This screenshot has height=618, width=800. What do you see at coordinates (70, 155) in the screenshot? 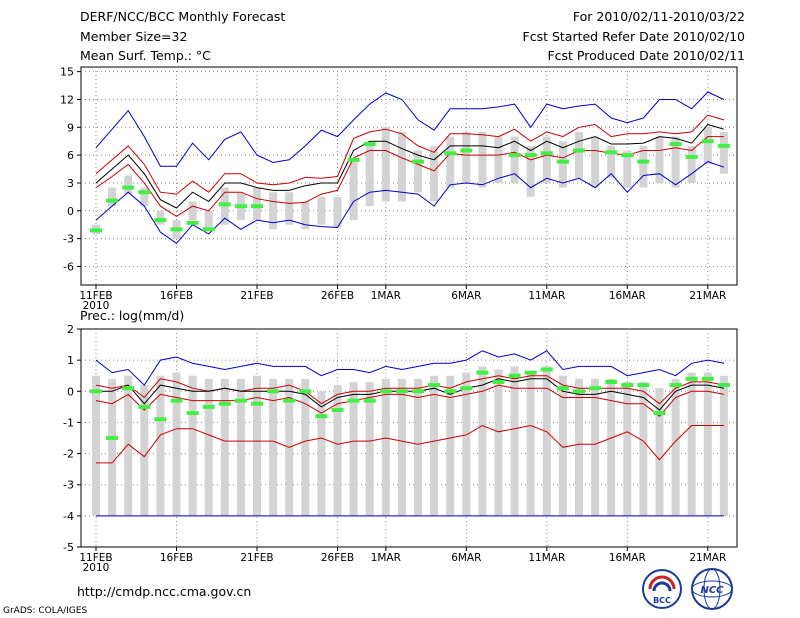
I see `y-tick-label: 6` at bounding box center [70, 155].